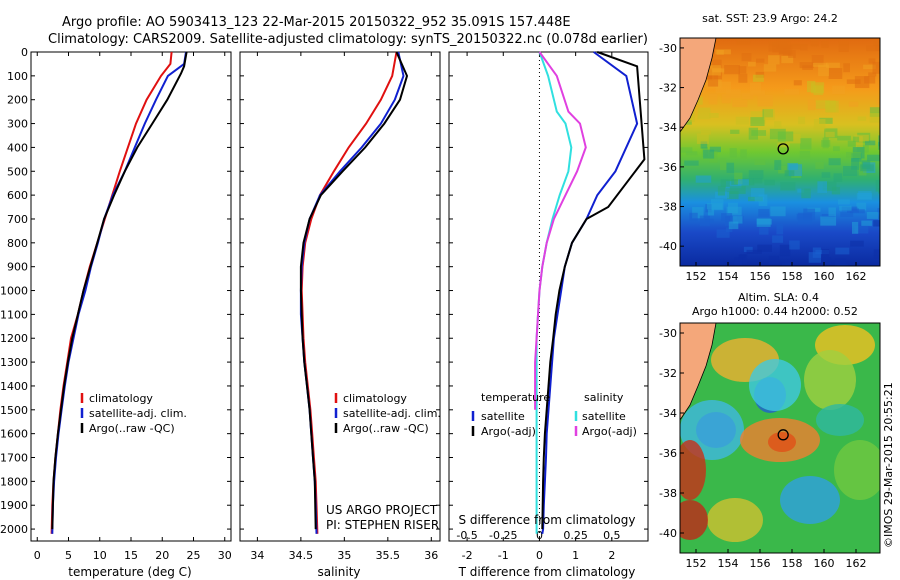 The image size is (900, 580). I want to click on x-tick-label: 25, so click(194, 555).